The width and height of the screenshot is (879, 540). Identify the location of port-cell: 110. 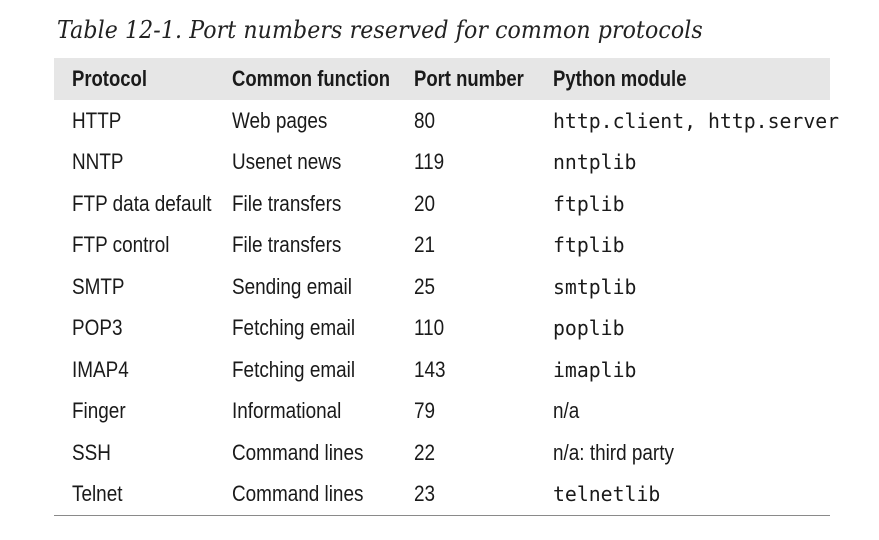
(429, 328).